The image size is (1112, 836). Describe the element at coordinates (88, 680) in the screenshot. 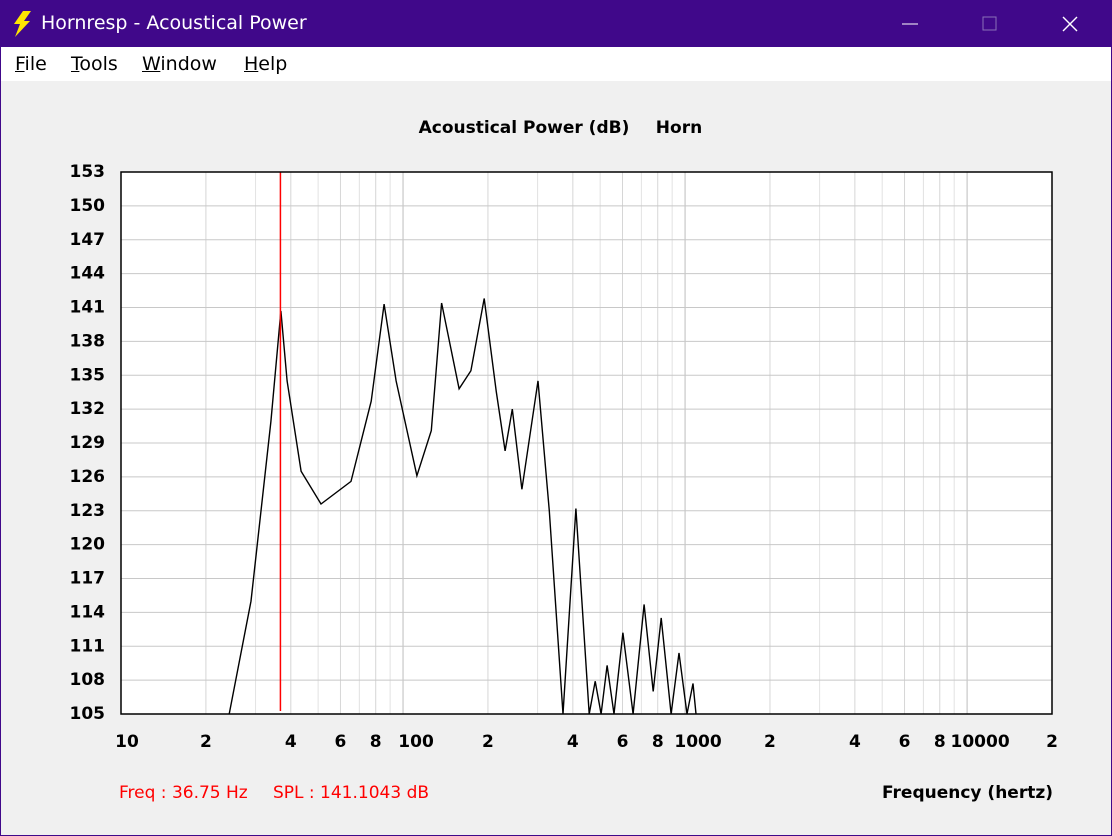

I see `y-tick-label: 108` at that location.